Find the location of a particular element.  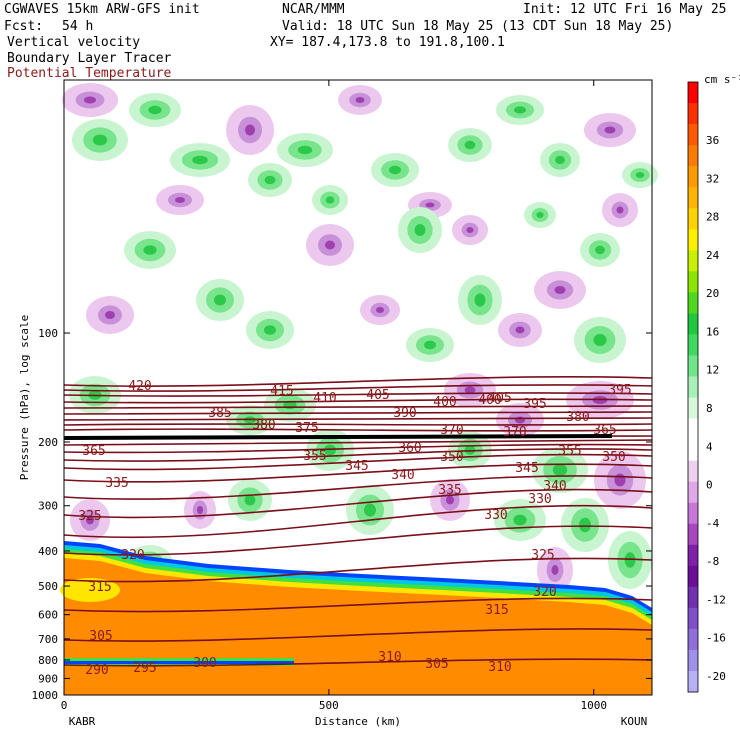

y-tick-label: 400 is located at coordinates (48, 551).